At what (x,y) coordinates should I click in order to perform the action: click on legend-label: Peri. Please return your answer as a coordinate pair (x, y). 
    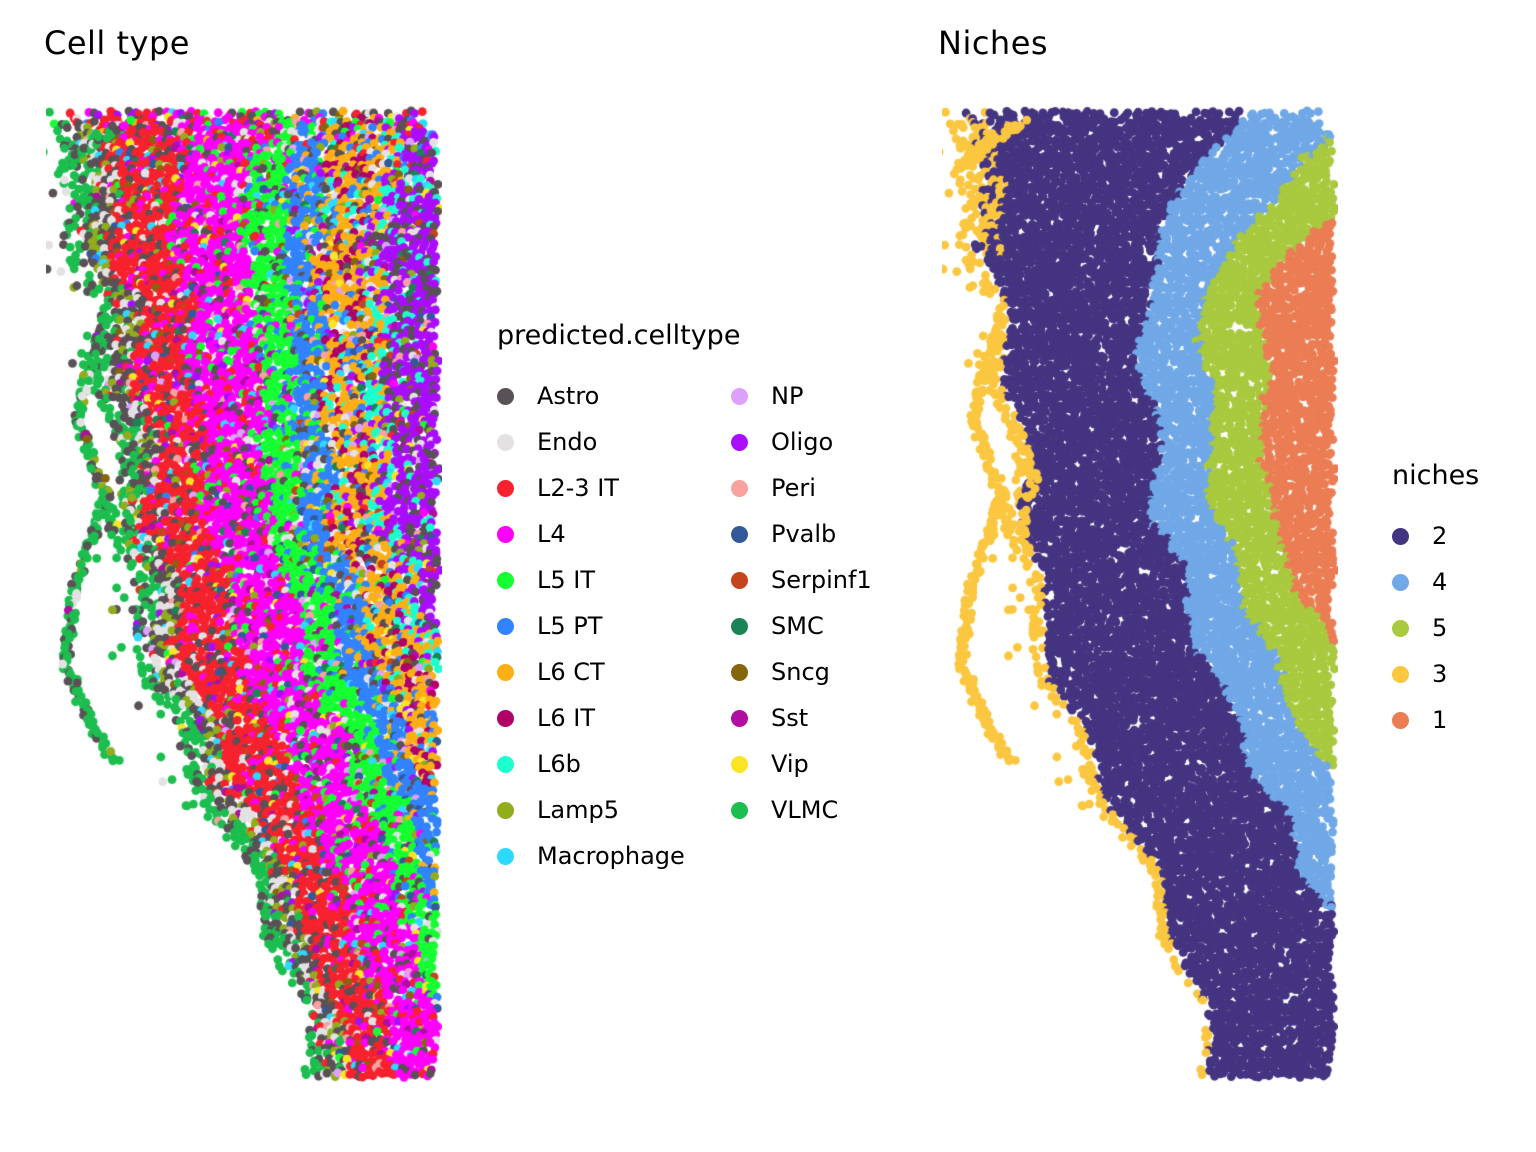
    Looking at the image, I should click on (793, 488).